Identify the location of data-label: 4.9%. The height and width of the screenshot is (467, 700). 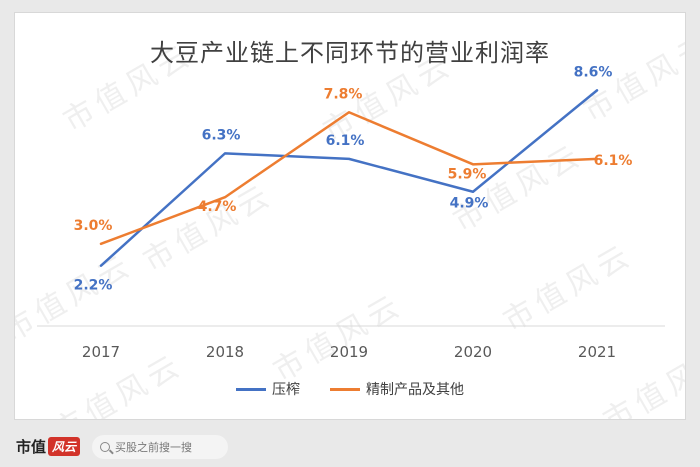
(469, 204).